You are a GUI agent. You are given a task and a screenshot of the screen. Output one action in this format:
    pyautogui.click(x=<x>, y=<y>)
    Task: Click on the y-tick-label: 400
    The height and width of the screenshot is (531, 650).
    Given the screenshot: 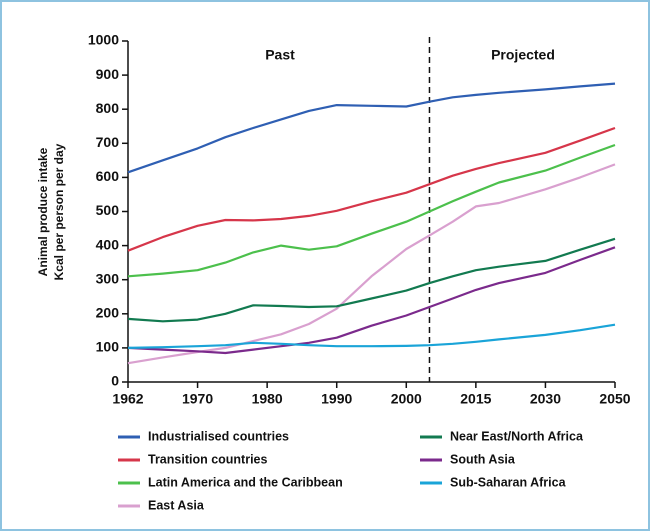 What is the action you would take?
    pyautogui.click(x=108, y=244)
    